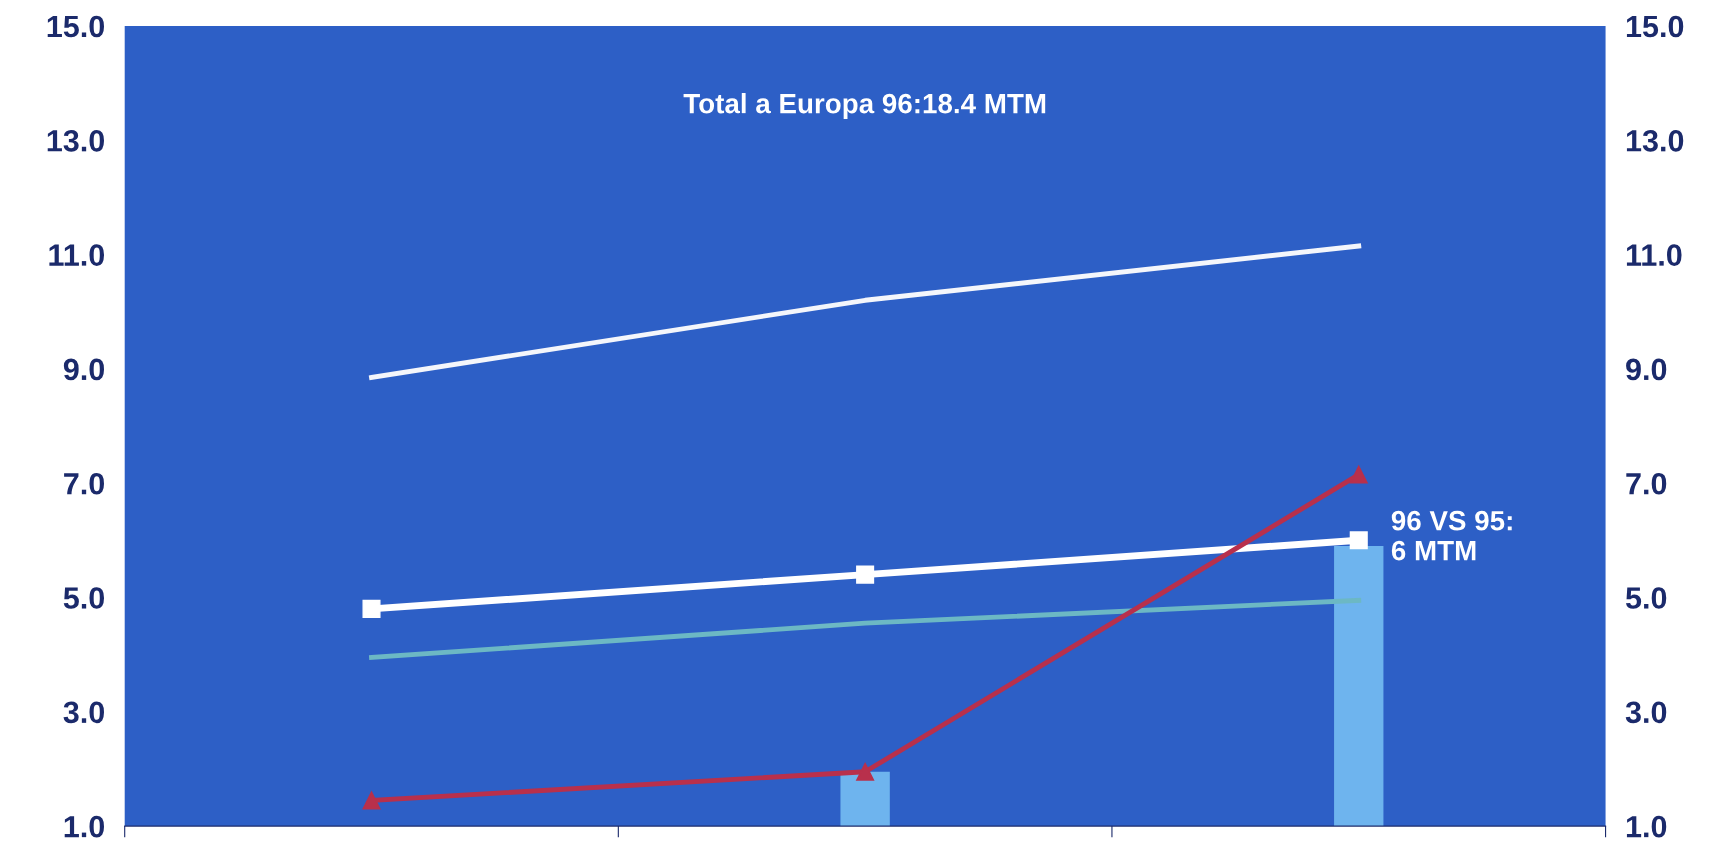 The image size is (1732, 865). Describe the element at coordinates (1646, 369) in the screenshot. I see `y2-tick-label: 9.0` at that location.